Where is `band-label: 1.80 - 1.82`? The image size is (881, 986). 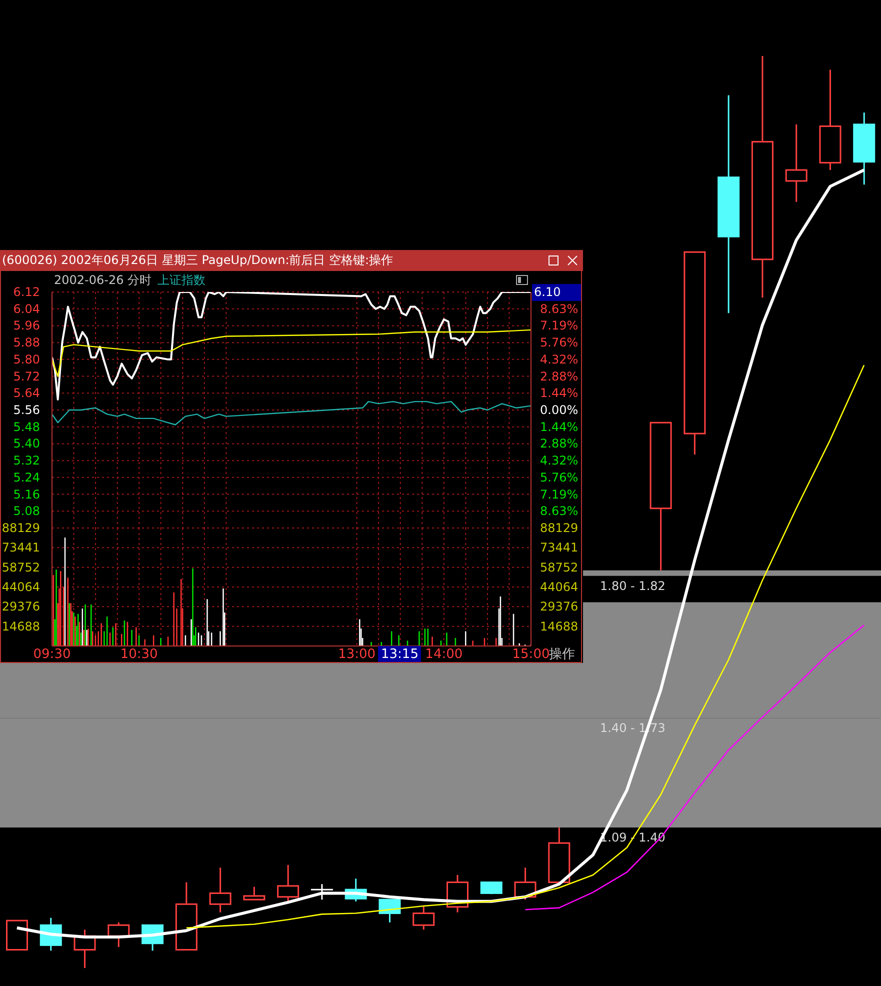
band-label: 1.80 - 1.82 is located at coordinates (633, 585).